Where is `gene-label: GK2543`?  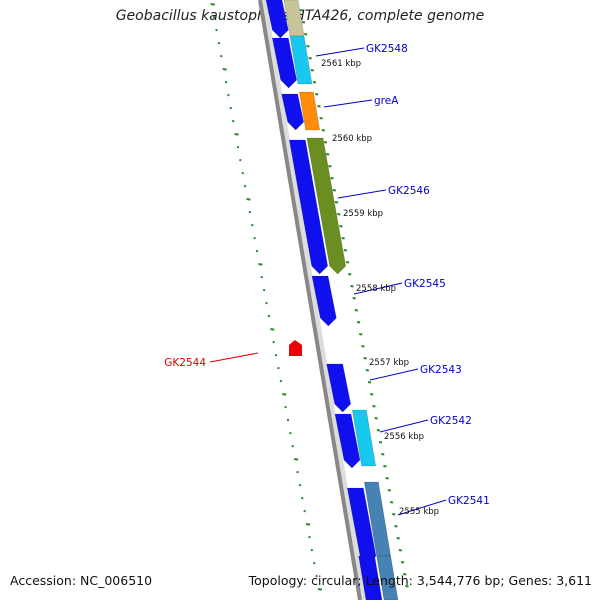 gene-label: GK2543 is located at coordinates (441, 370).